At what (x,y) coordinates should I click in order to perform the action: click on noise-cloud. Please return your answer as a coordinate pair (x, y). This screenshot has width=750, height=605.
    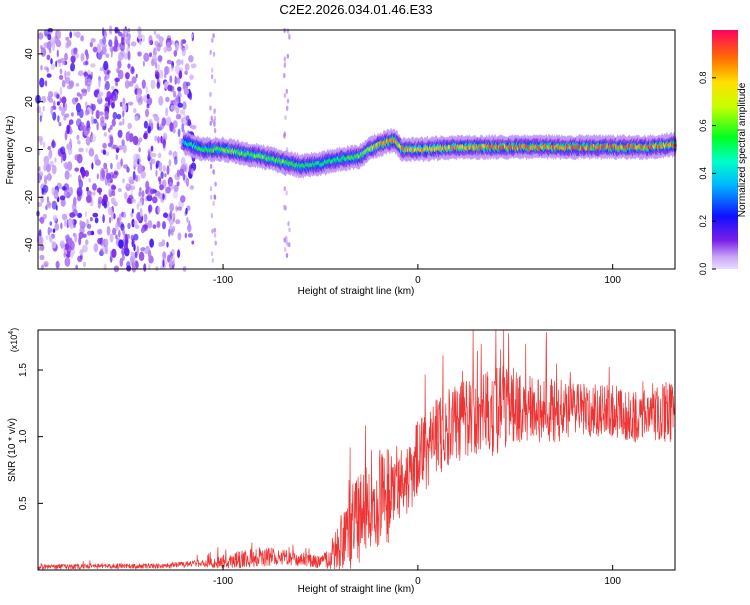
    Looking at the image, I should click on (163, 149).